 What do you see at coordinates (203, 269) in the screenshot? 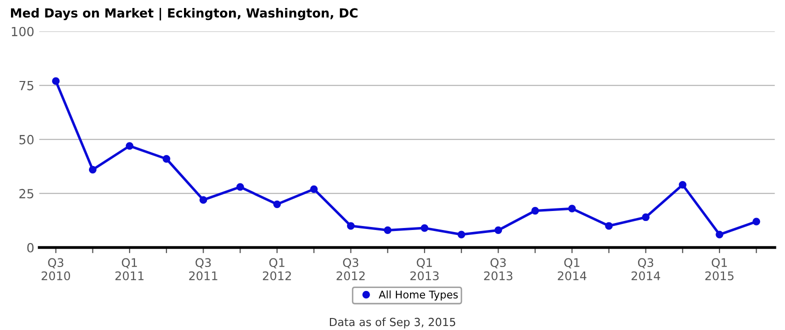
I see `x-tick-label: Q3 2011` at bounding box center [203, 269].